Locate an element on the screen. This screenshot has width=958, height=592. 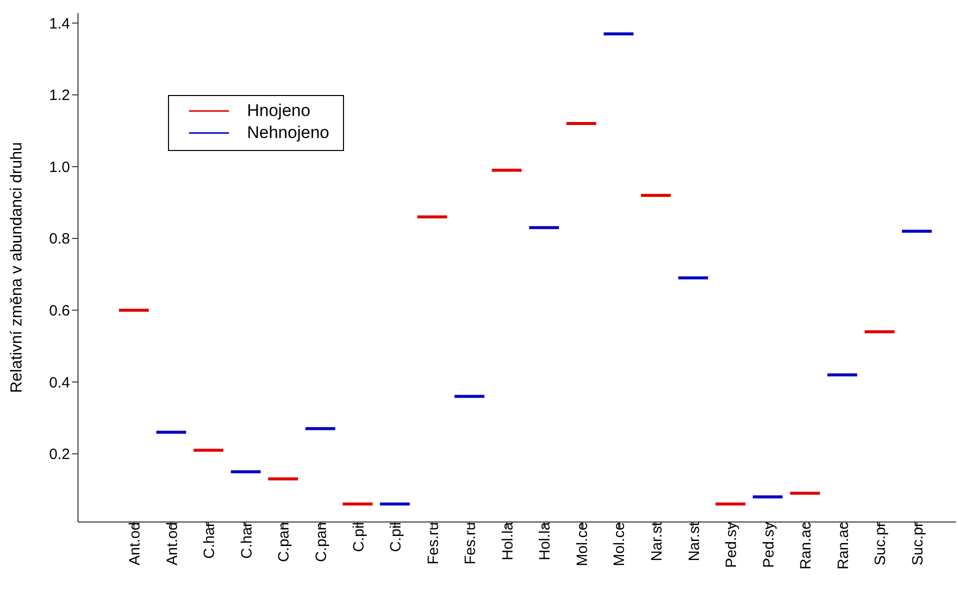
y-tick-label: 0.8 is located at coordinates (59, 239).